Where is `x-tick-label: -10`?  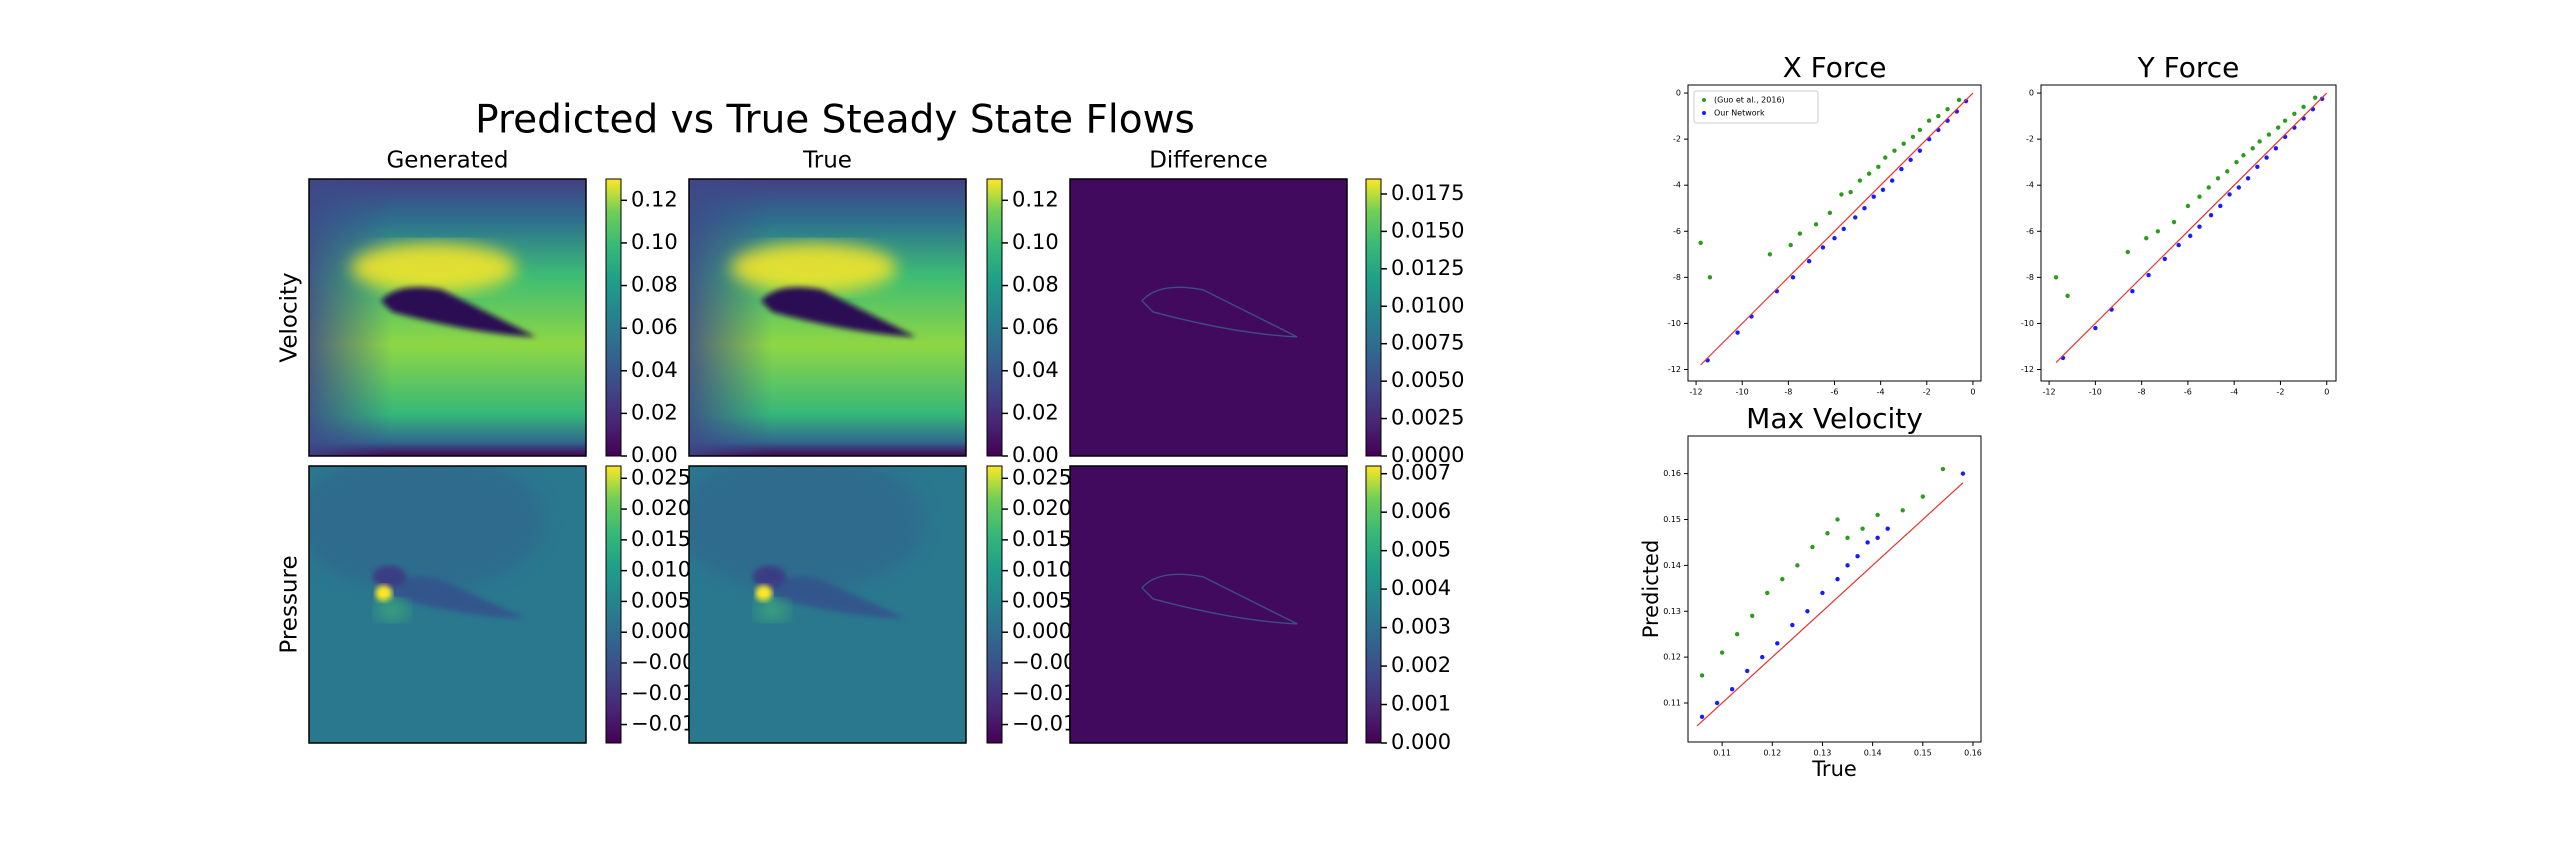
x-tick-label: -10 is located at coordinates (2095, 392).